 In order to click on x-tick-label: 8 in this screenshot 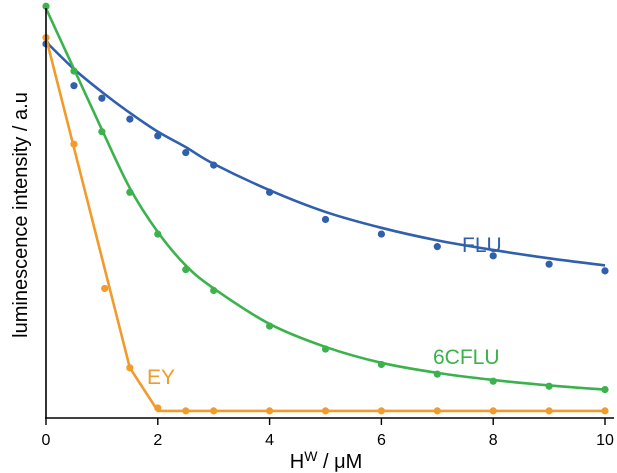, I will do `click(493, 440)`.